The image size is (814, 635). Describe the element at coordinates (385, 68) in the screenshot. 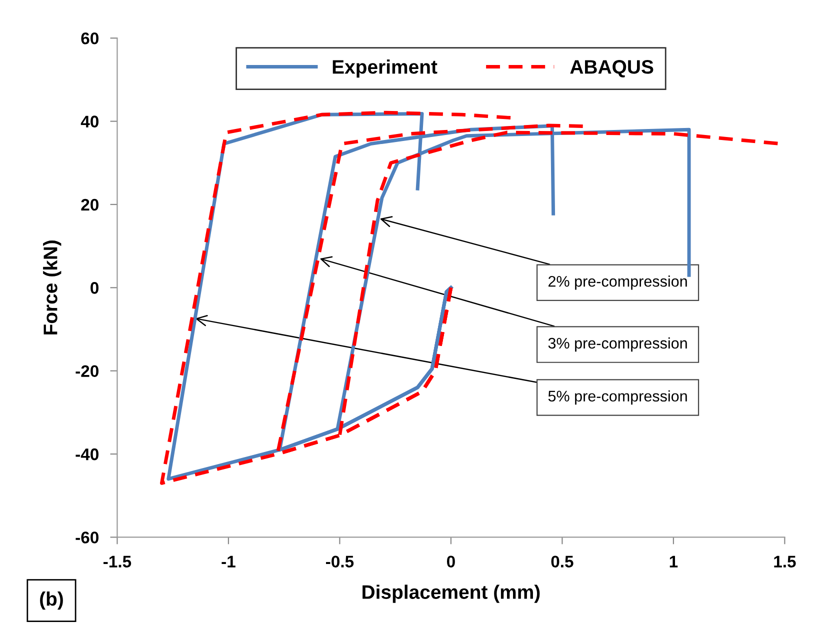

I see `legend-label: Experiment` at that location.